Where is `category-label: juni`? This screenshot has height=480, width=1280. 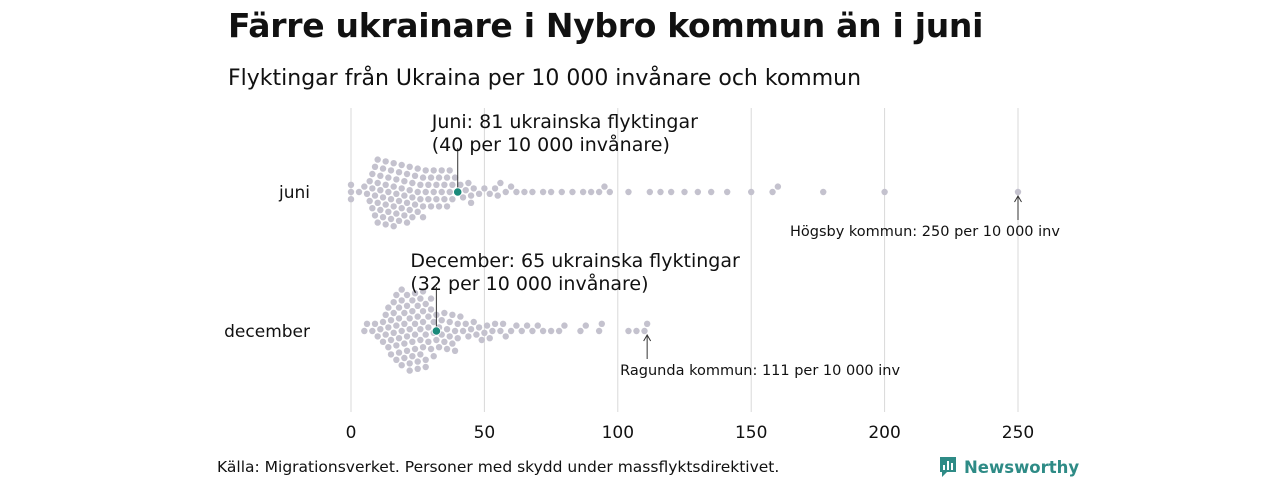
category-label: juni is located at coordinates (294, 193).